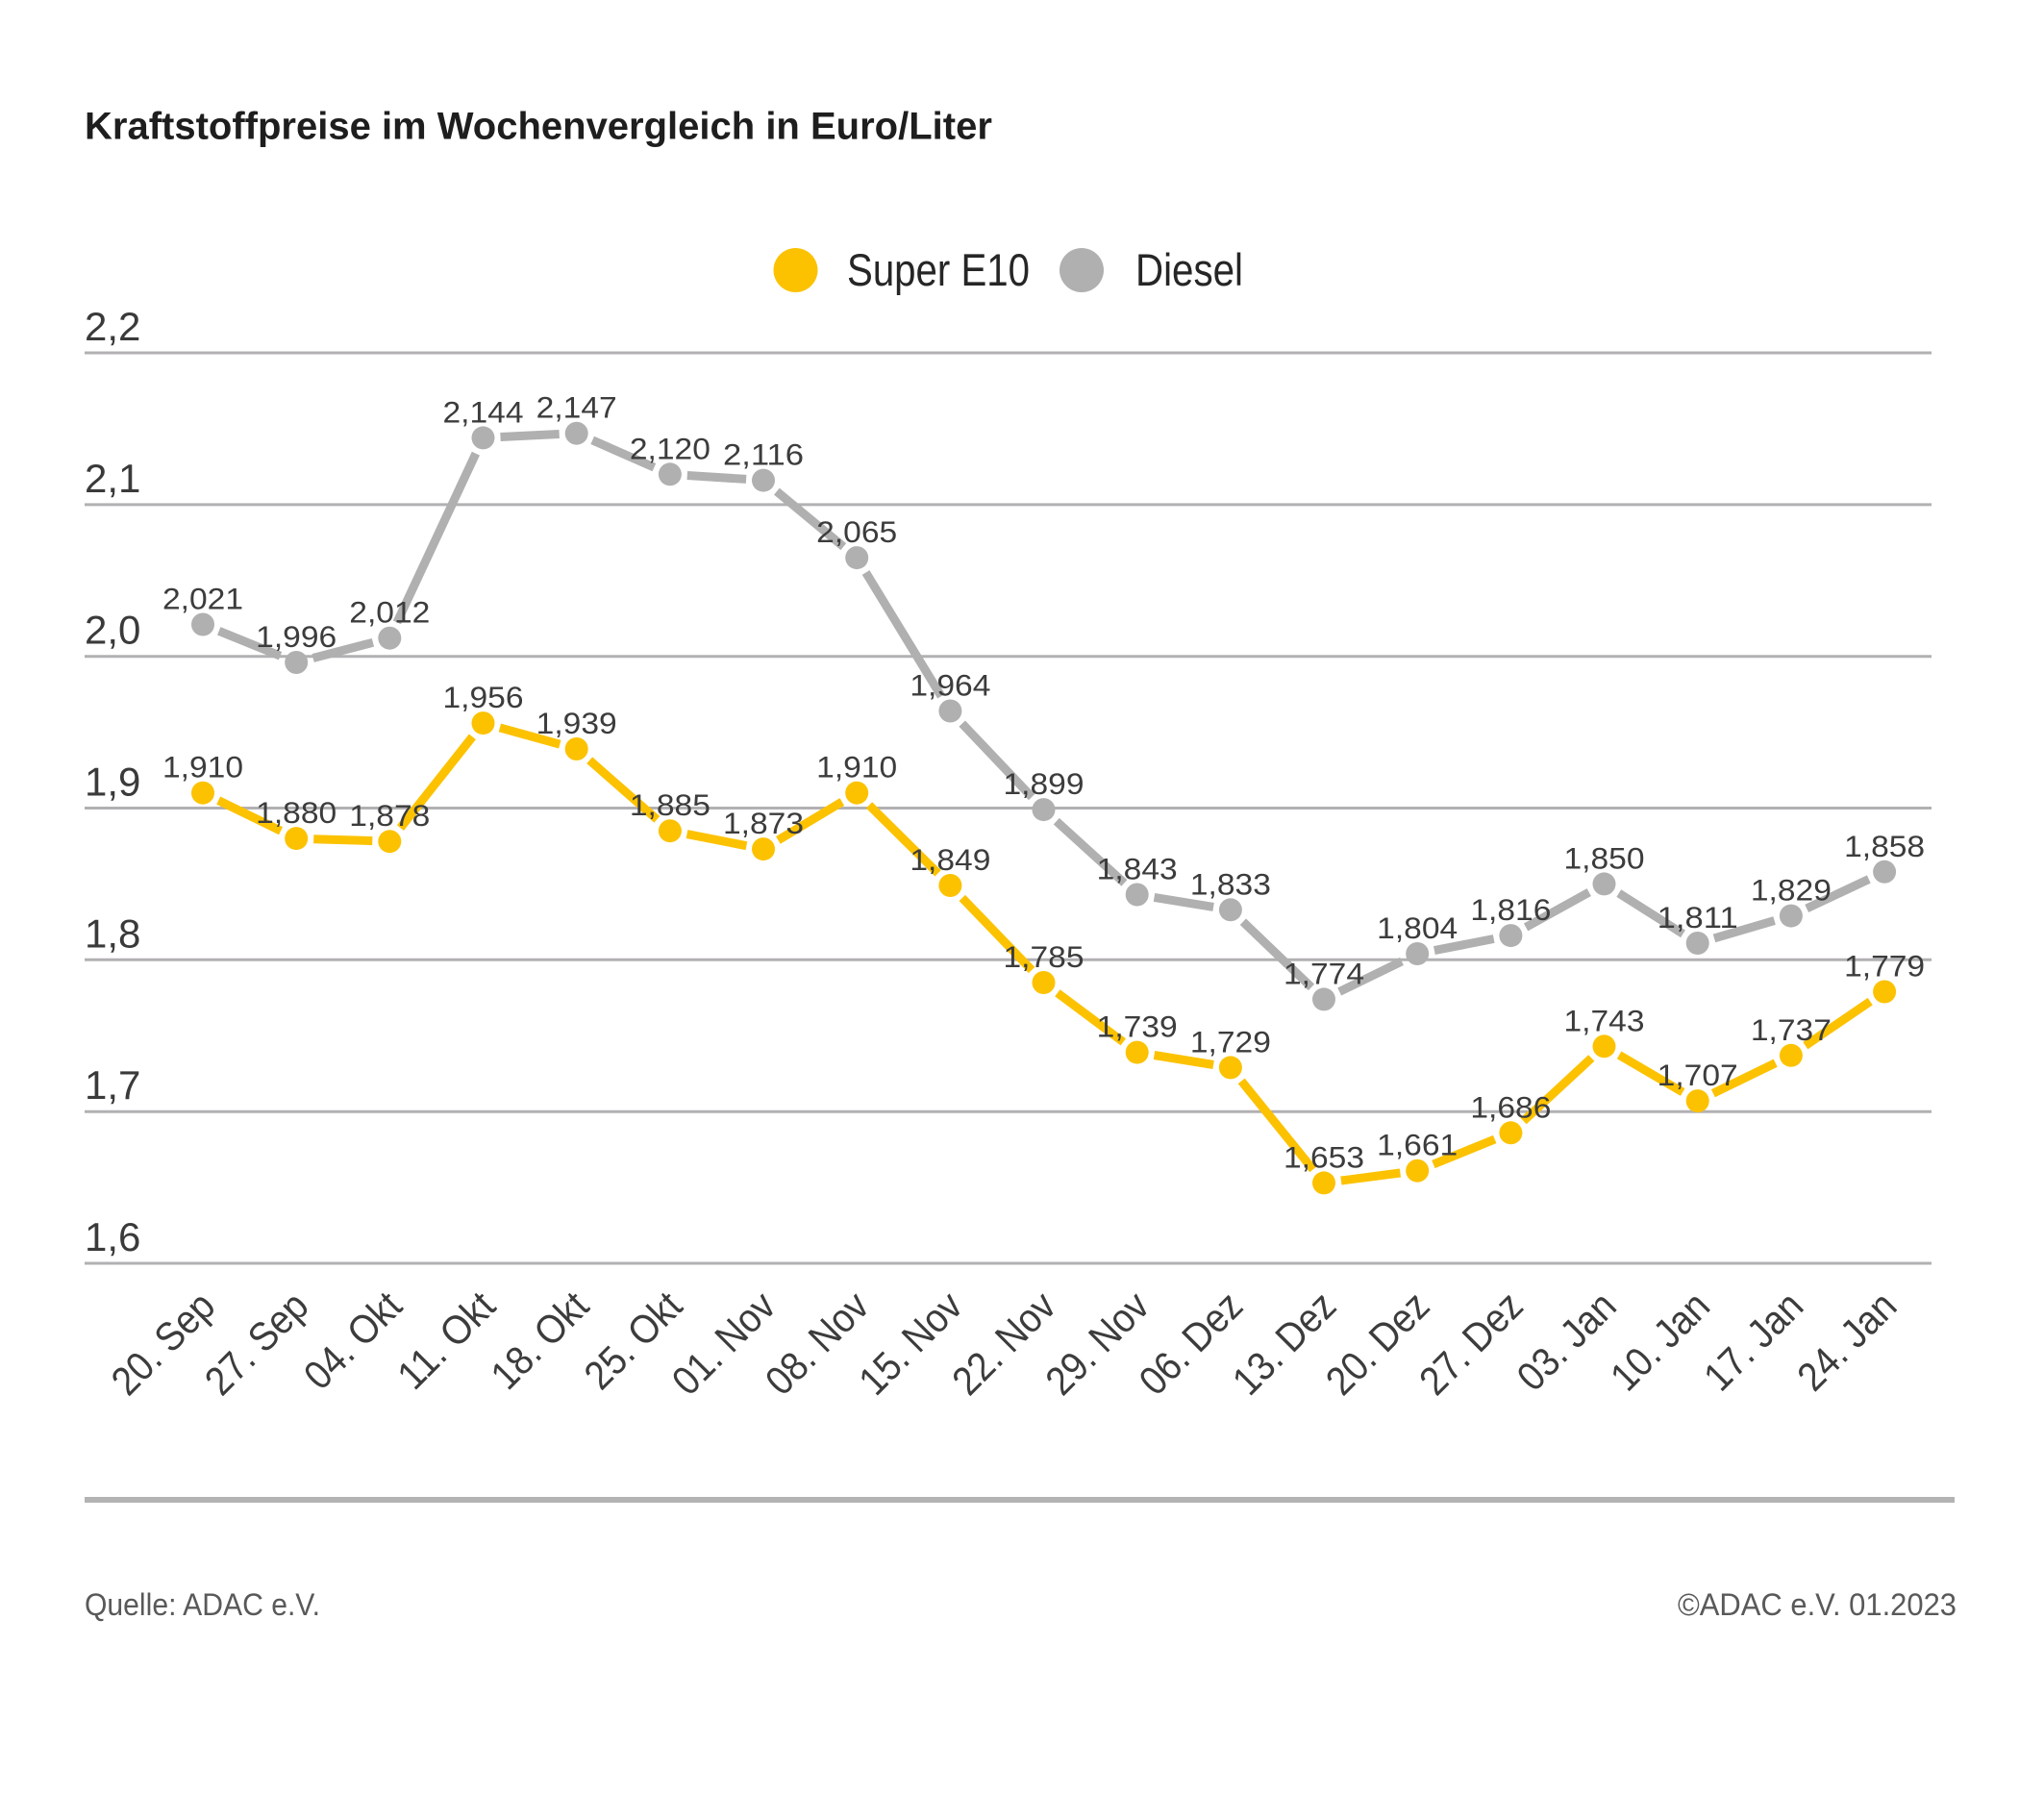 The width and height of the screenshot is (2044, 1794). What do you see at coordinates (1817, 1604) in the screenshot?
I see `svg-text: ©ADAC e.V. 01.2023` at bounding box center [1817, 1604].